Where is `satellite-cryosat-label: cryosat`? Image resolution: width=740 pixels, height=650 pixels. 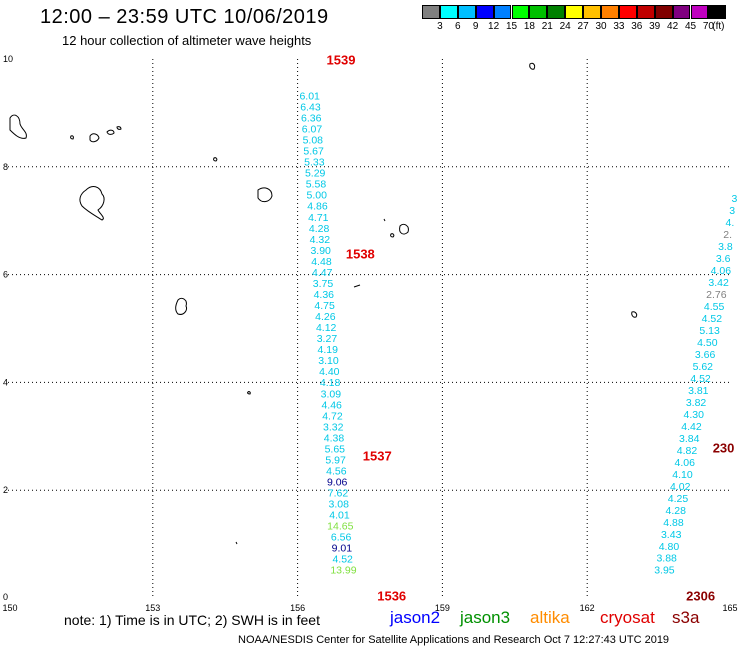 satellite-cryosat-label: cryosat is located at coordinates (627, 617).